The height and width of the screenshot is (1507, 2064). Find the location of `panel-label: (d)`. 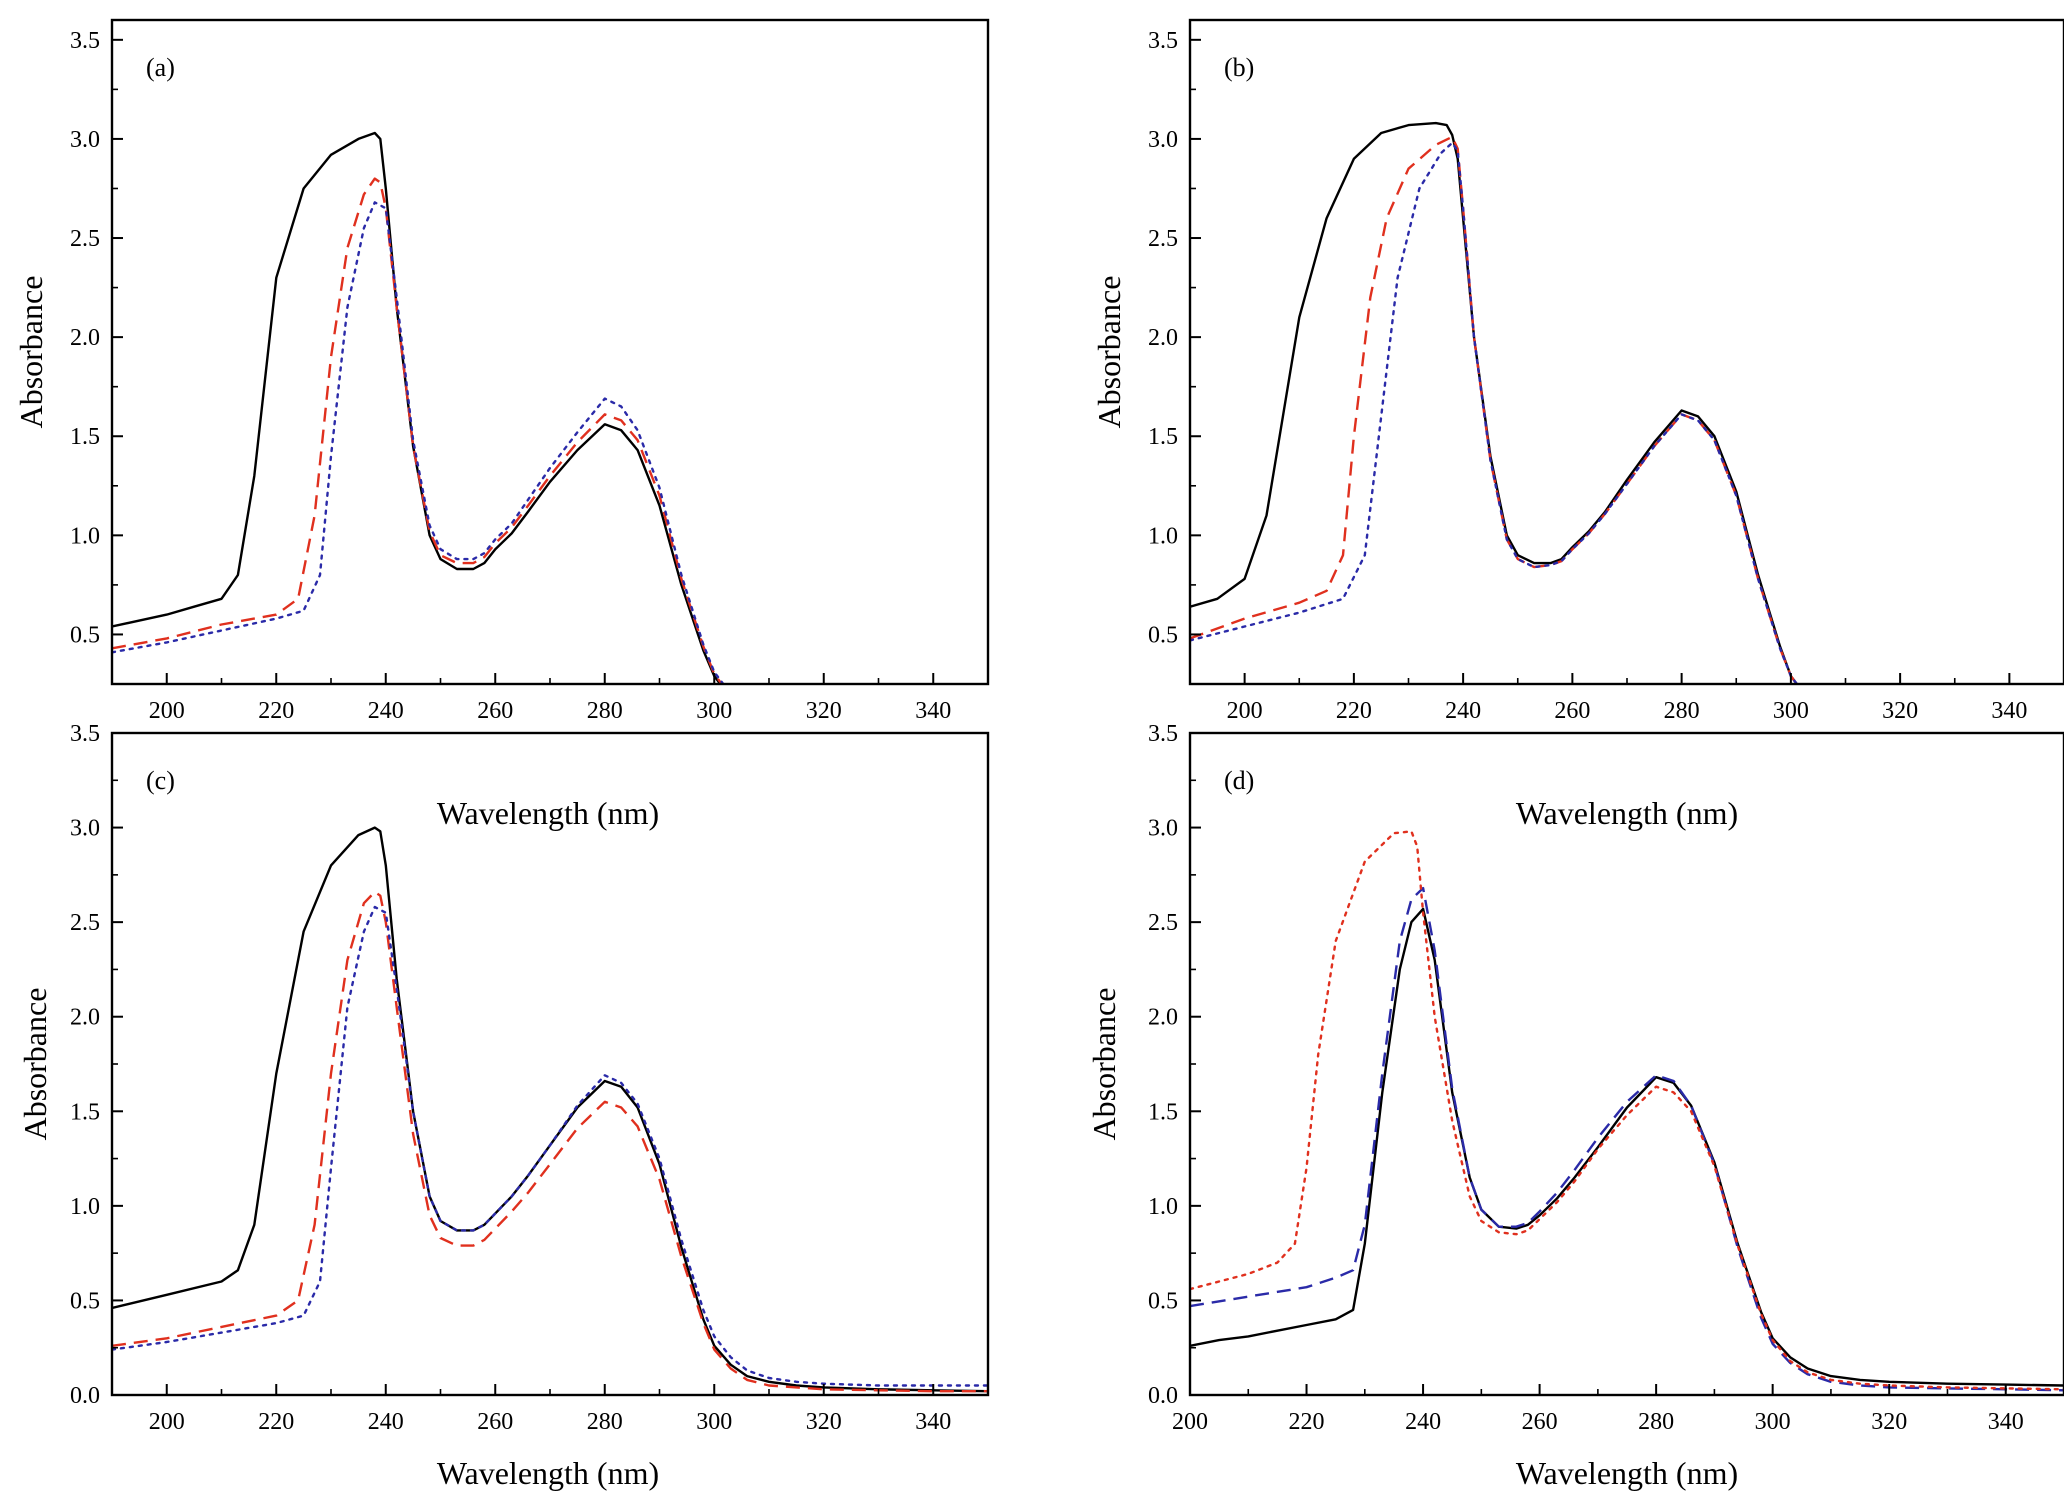

panel-label: (d) is located at coordinates (1239, 780).